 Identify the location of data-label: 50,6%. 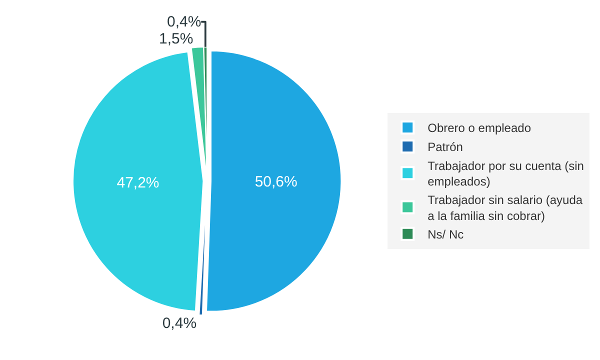
(276, 182).